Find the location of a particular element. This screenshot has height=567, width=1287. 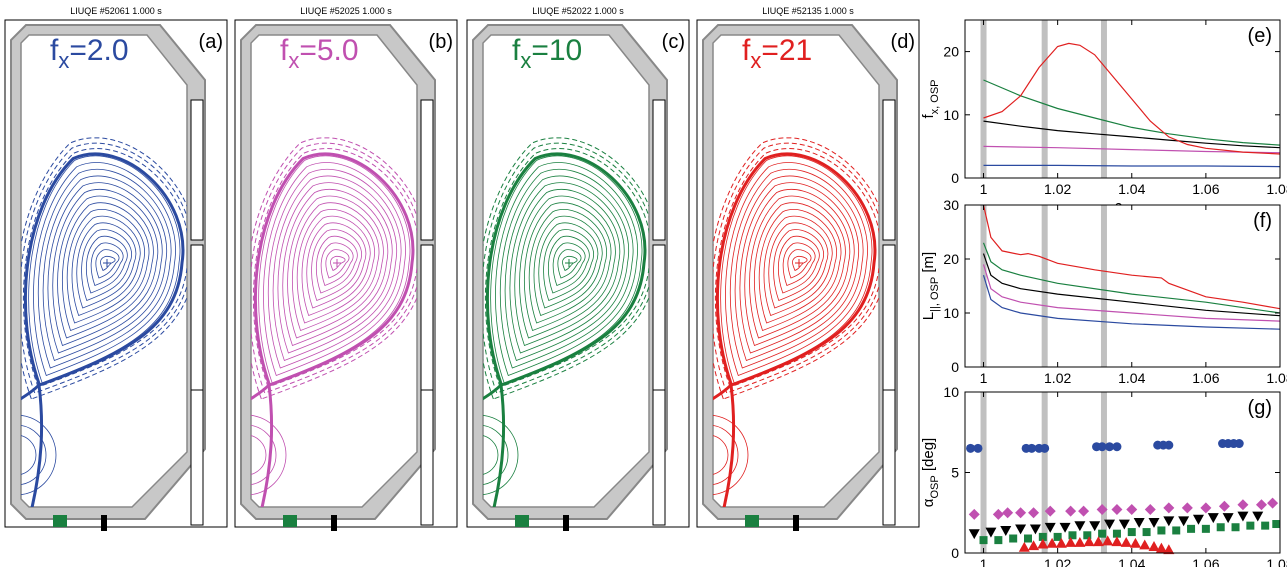

y-tick-label: 10 is located at coordinates (951, 392).